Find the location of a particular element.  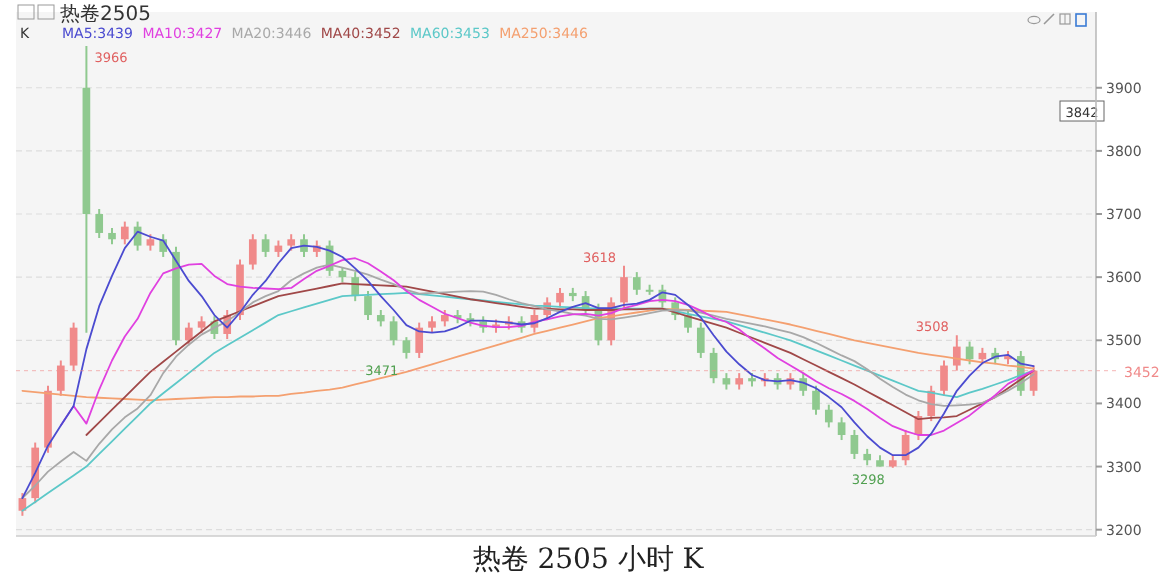

text: 热卷 2505 小时 K is located at coordinates (588, 560).